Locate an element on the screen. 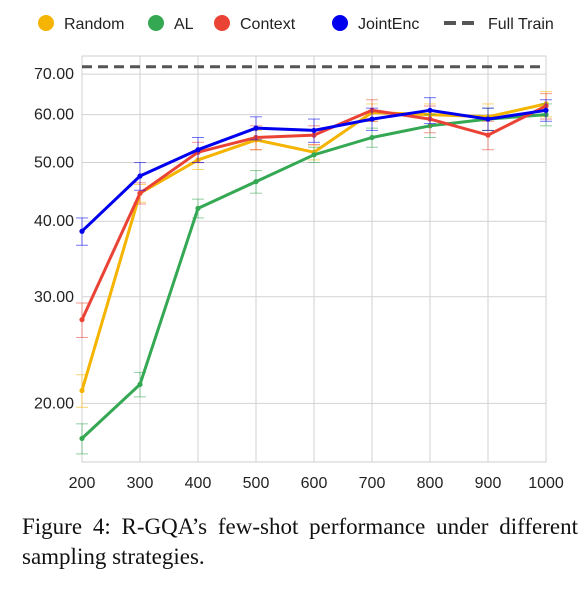 The height and width of the screenshot is (593, 588). legend-item-jointenc: JointEnc is located at coordinates (375, 24).